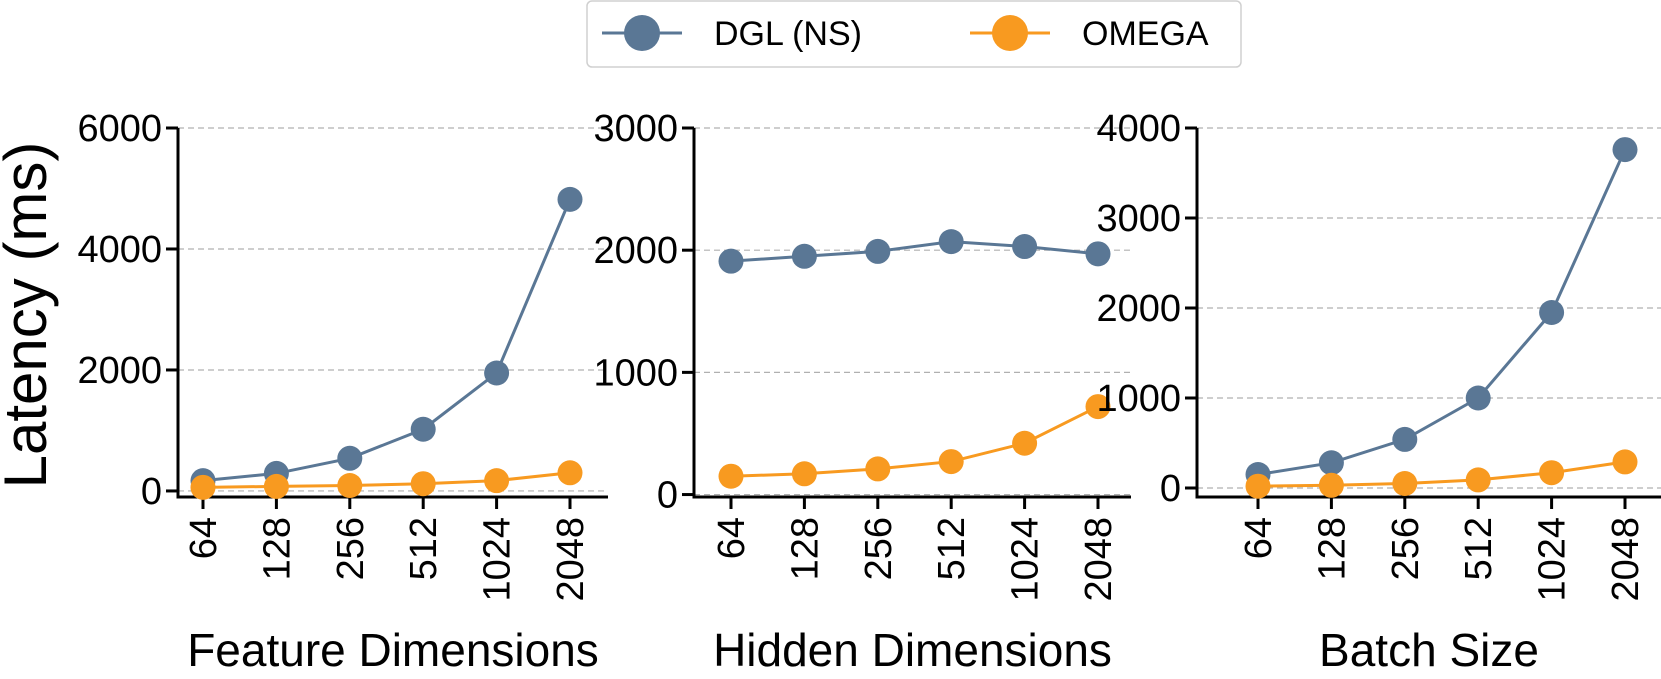  What do you see at coordinates (1429, 650) in the screenshot?
I see `x-axis-title: Batch Size` at bounding box center [1429, 650].